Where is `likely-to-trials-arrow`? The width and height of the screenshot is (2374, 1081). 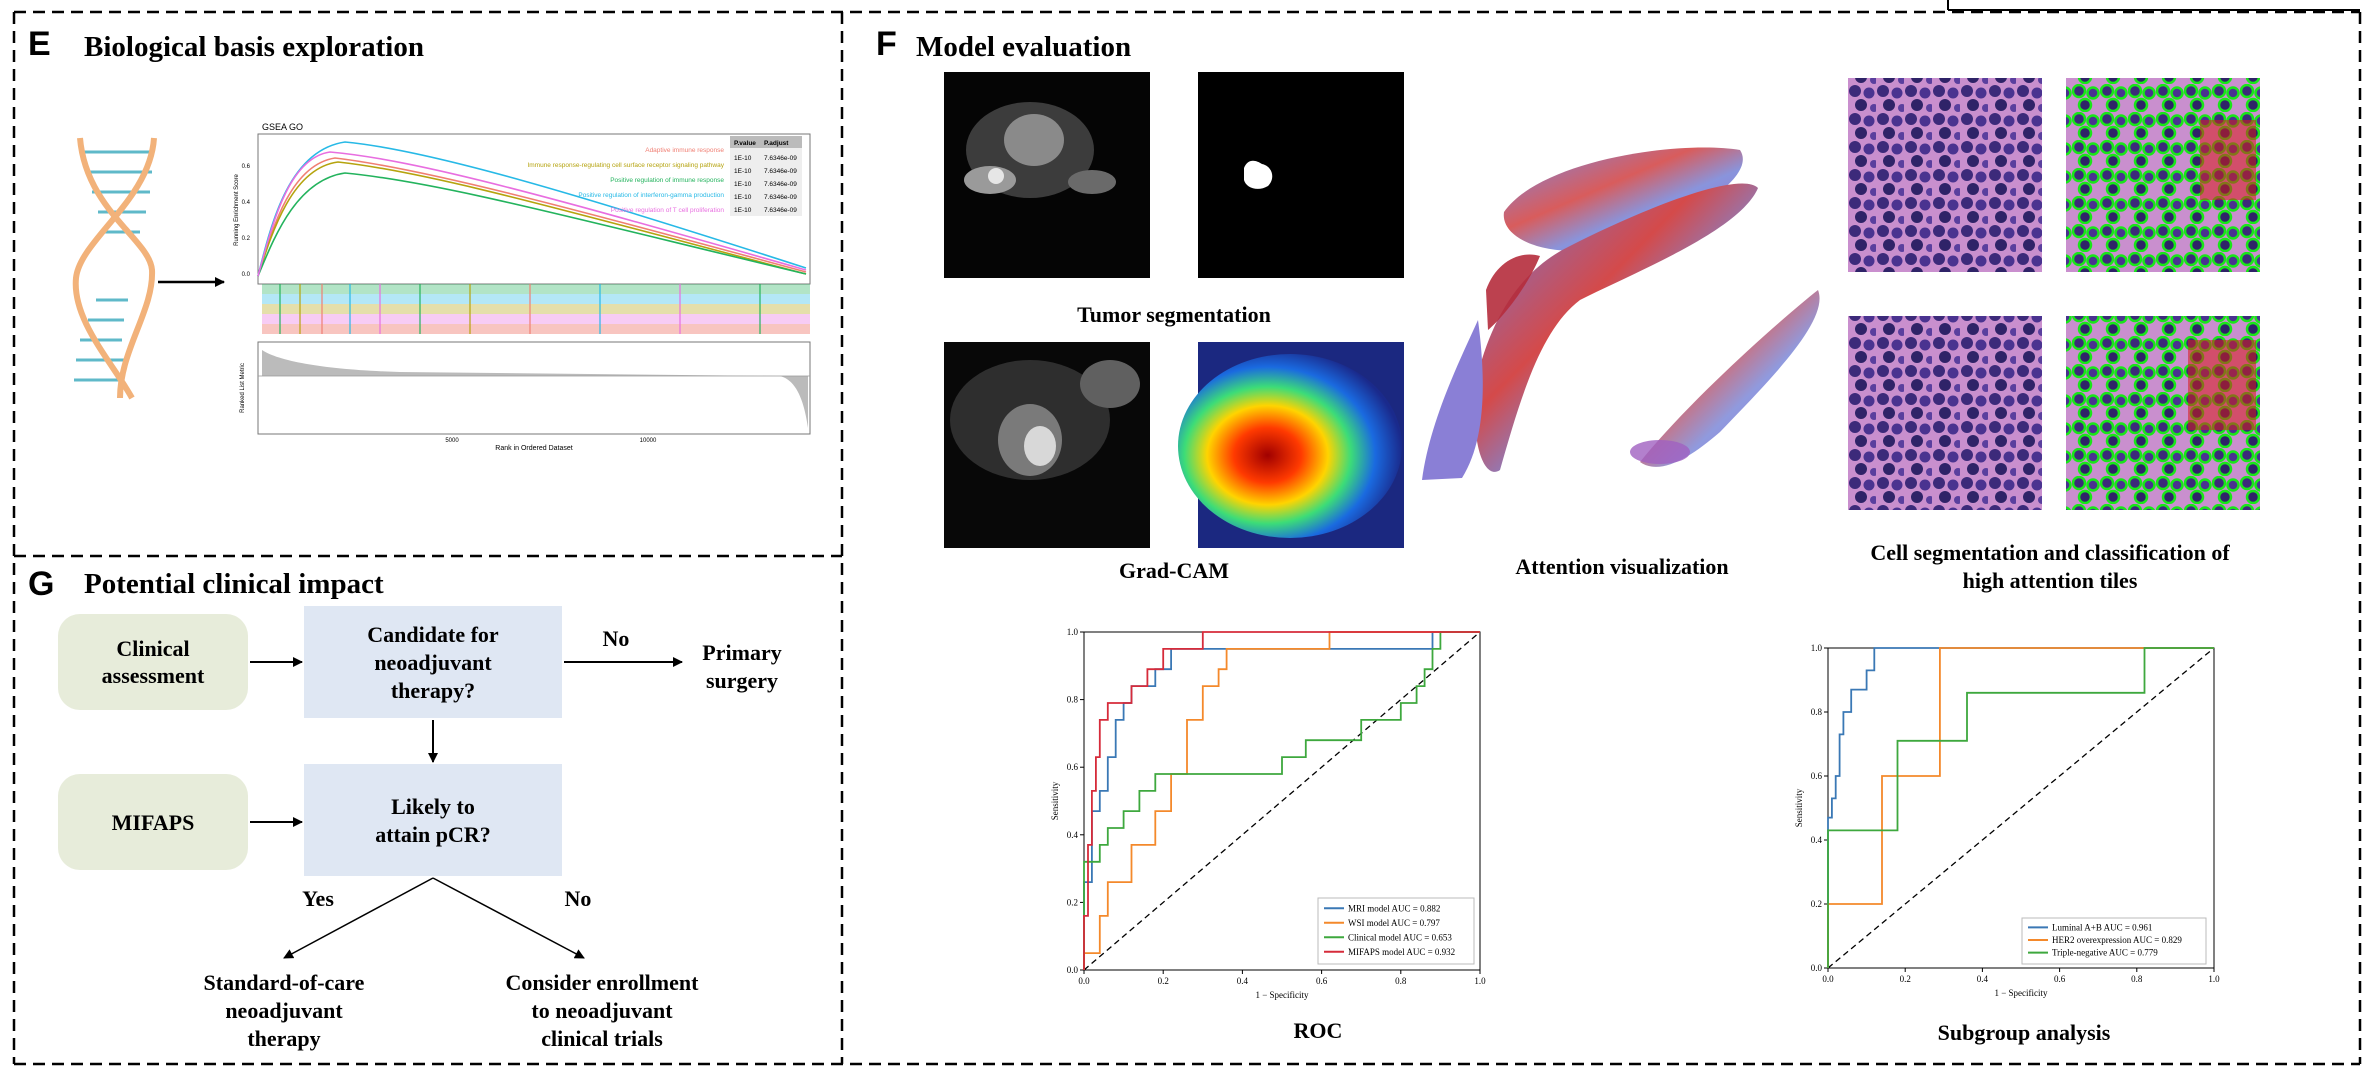 likely-to-trials-arrow is located at coordinates (508, 918).